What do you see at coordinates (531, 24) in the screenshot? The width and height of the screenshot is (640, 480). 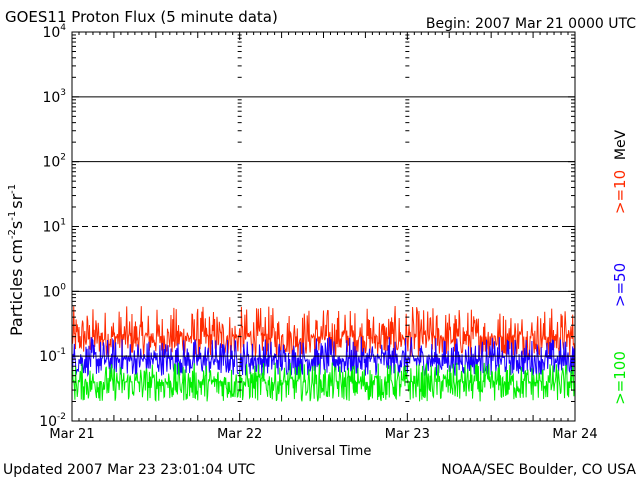 I see `begin-time: Begin: 2007 Mar 21 0000 UTC` at bounding box center [531, 24].